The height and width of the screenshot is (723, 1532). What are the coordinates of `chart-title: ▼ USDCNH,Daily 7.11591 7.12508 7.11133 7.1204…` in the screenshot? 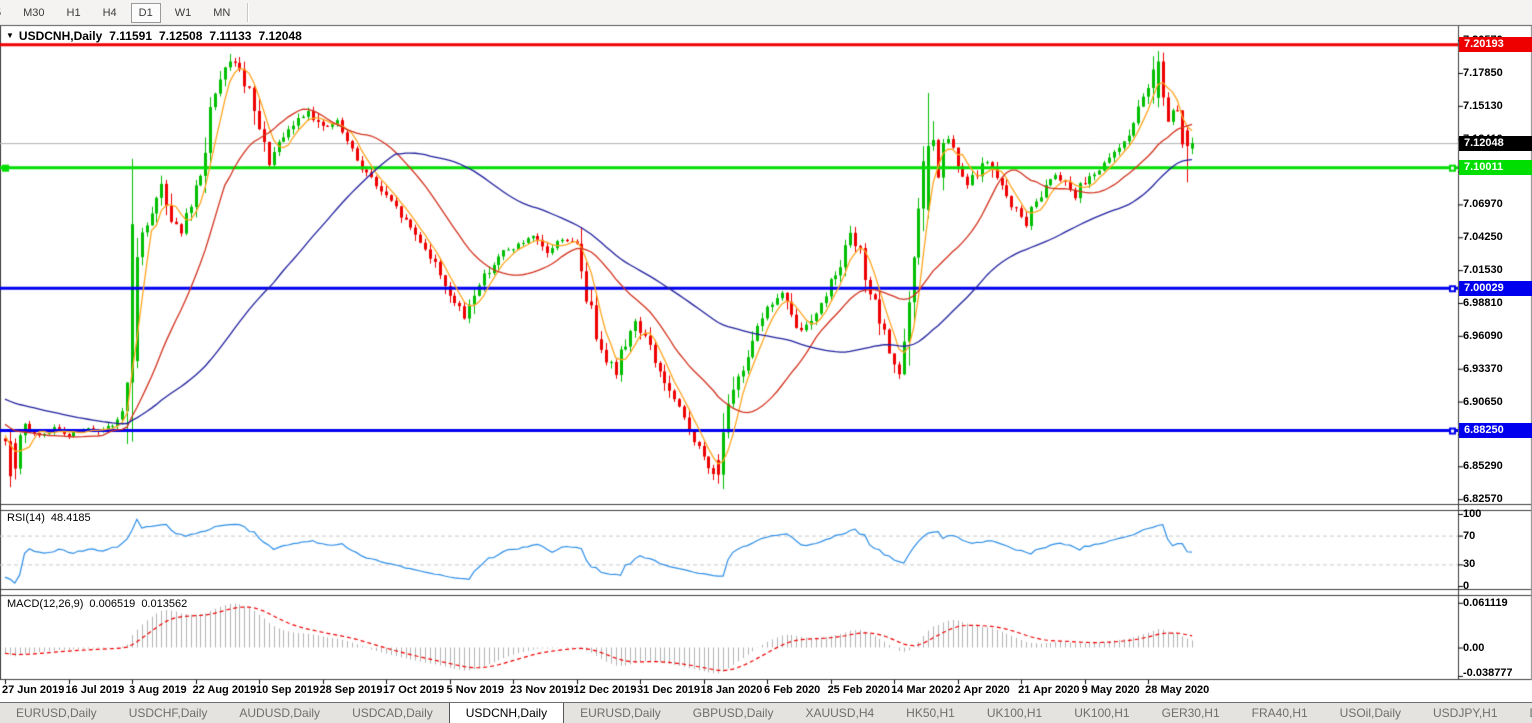 It's located at (154, 36).